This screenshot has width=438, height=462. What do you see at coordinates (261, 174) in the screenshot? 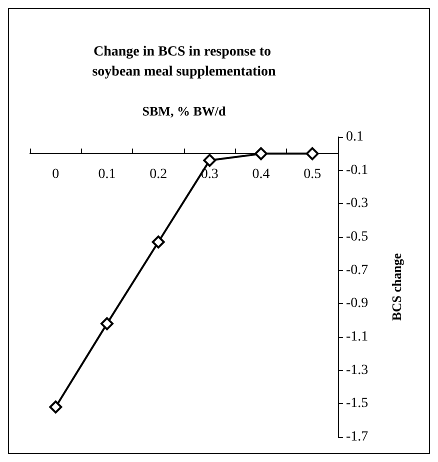
I see `x-tick-label: 0.4` at bounding box center [261, 174].